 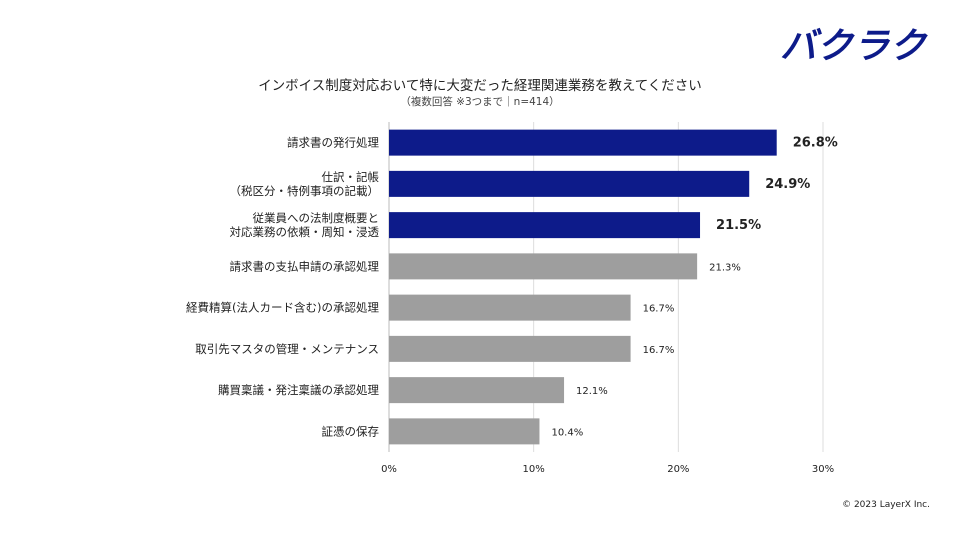 I want to click on category-label: 取引先マスタの管理・メンテナンス, so click(x=287, y=349).